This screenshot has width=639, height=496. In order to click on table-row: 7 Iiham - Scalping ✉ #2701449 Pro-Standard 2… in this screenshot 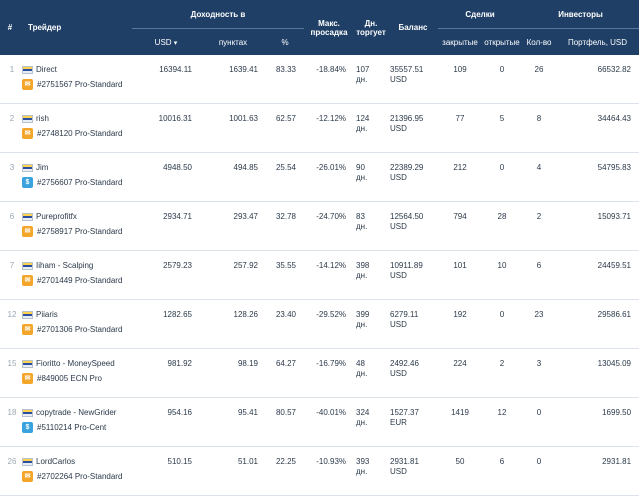, I will do `click(319, 275)`.